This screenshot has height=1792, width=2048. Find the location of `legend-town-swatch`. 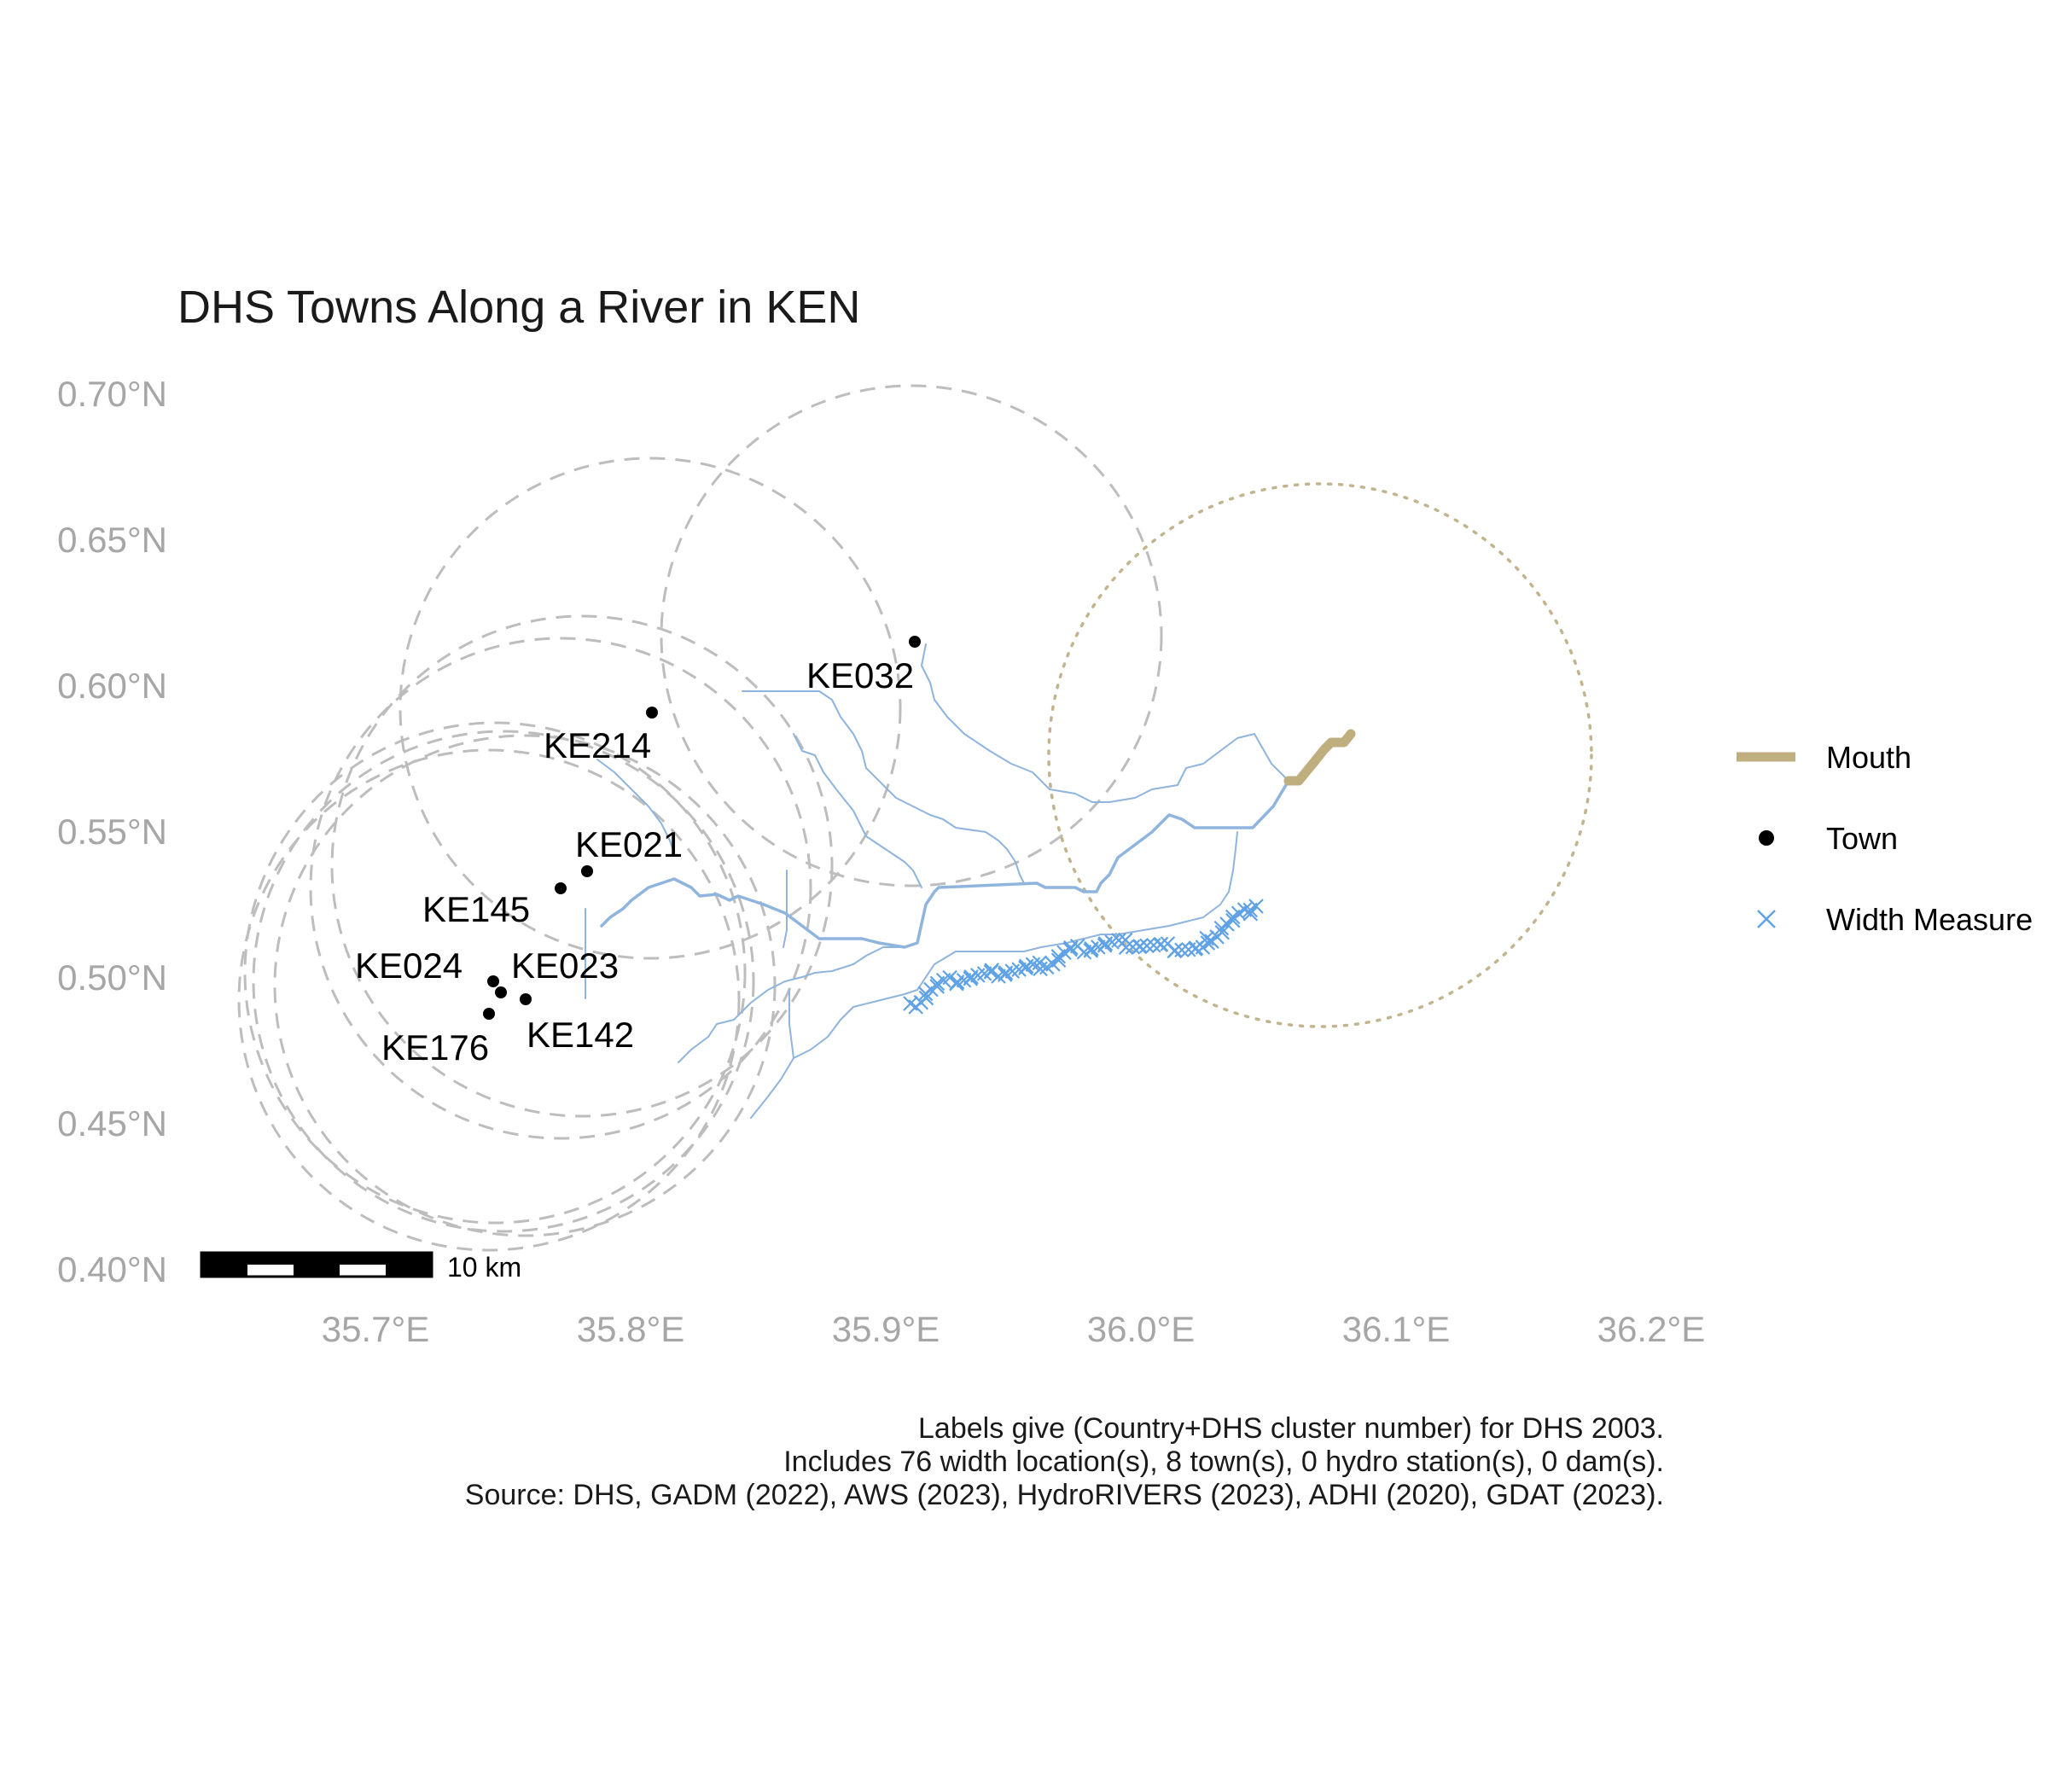

legend-town-swatch is located at coordinates (1766, 838).